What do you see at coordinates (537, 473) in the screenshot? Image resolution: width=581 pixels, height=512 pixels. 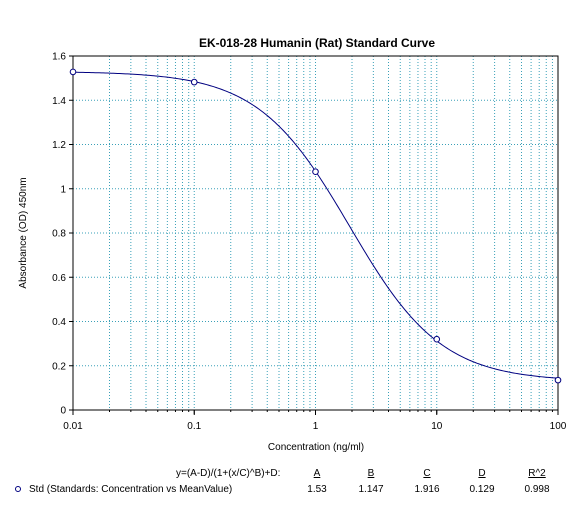 I see `fit-header-r2: R^2` at bounding box center [537, 473].